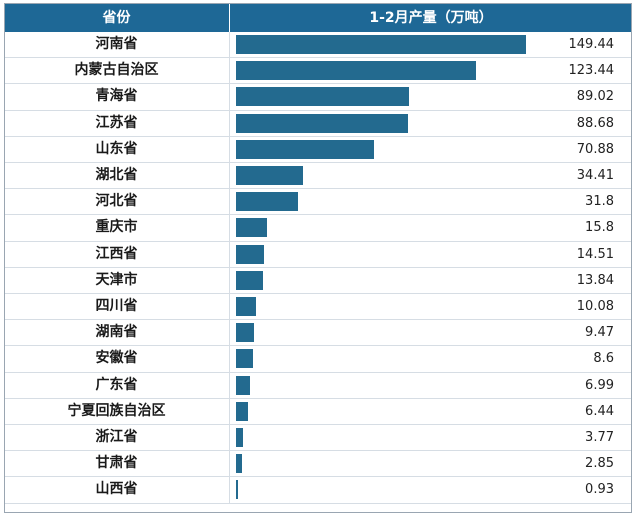 Image resolution: width=636 pixels, height=516 pixels. Describe the element at coordinates (318, 385) in the screenshot. I see `table-row: 广东省 6.99` at that location.